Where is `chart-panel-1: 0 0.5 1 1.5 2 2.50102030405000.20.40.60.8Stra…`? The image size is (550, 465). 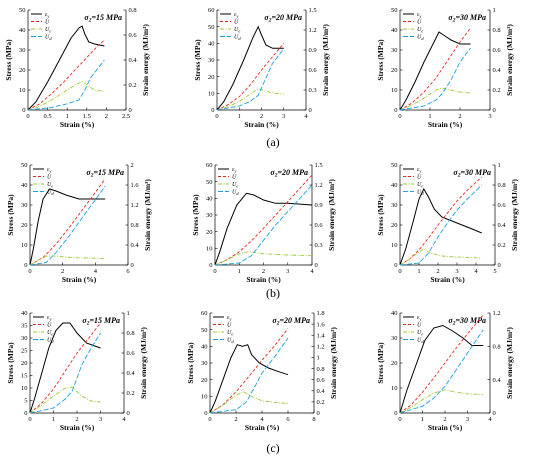 chart-panel-1: 0 0.5 1 1.5 2 2.50102030405000.20.40.60.8Stra… is located at coordinates (77, 68).